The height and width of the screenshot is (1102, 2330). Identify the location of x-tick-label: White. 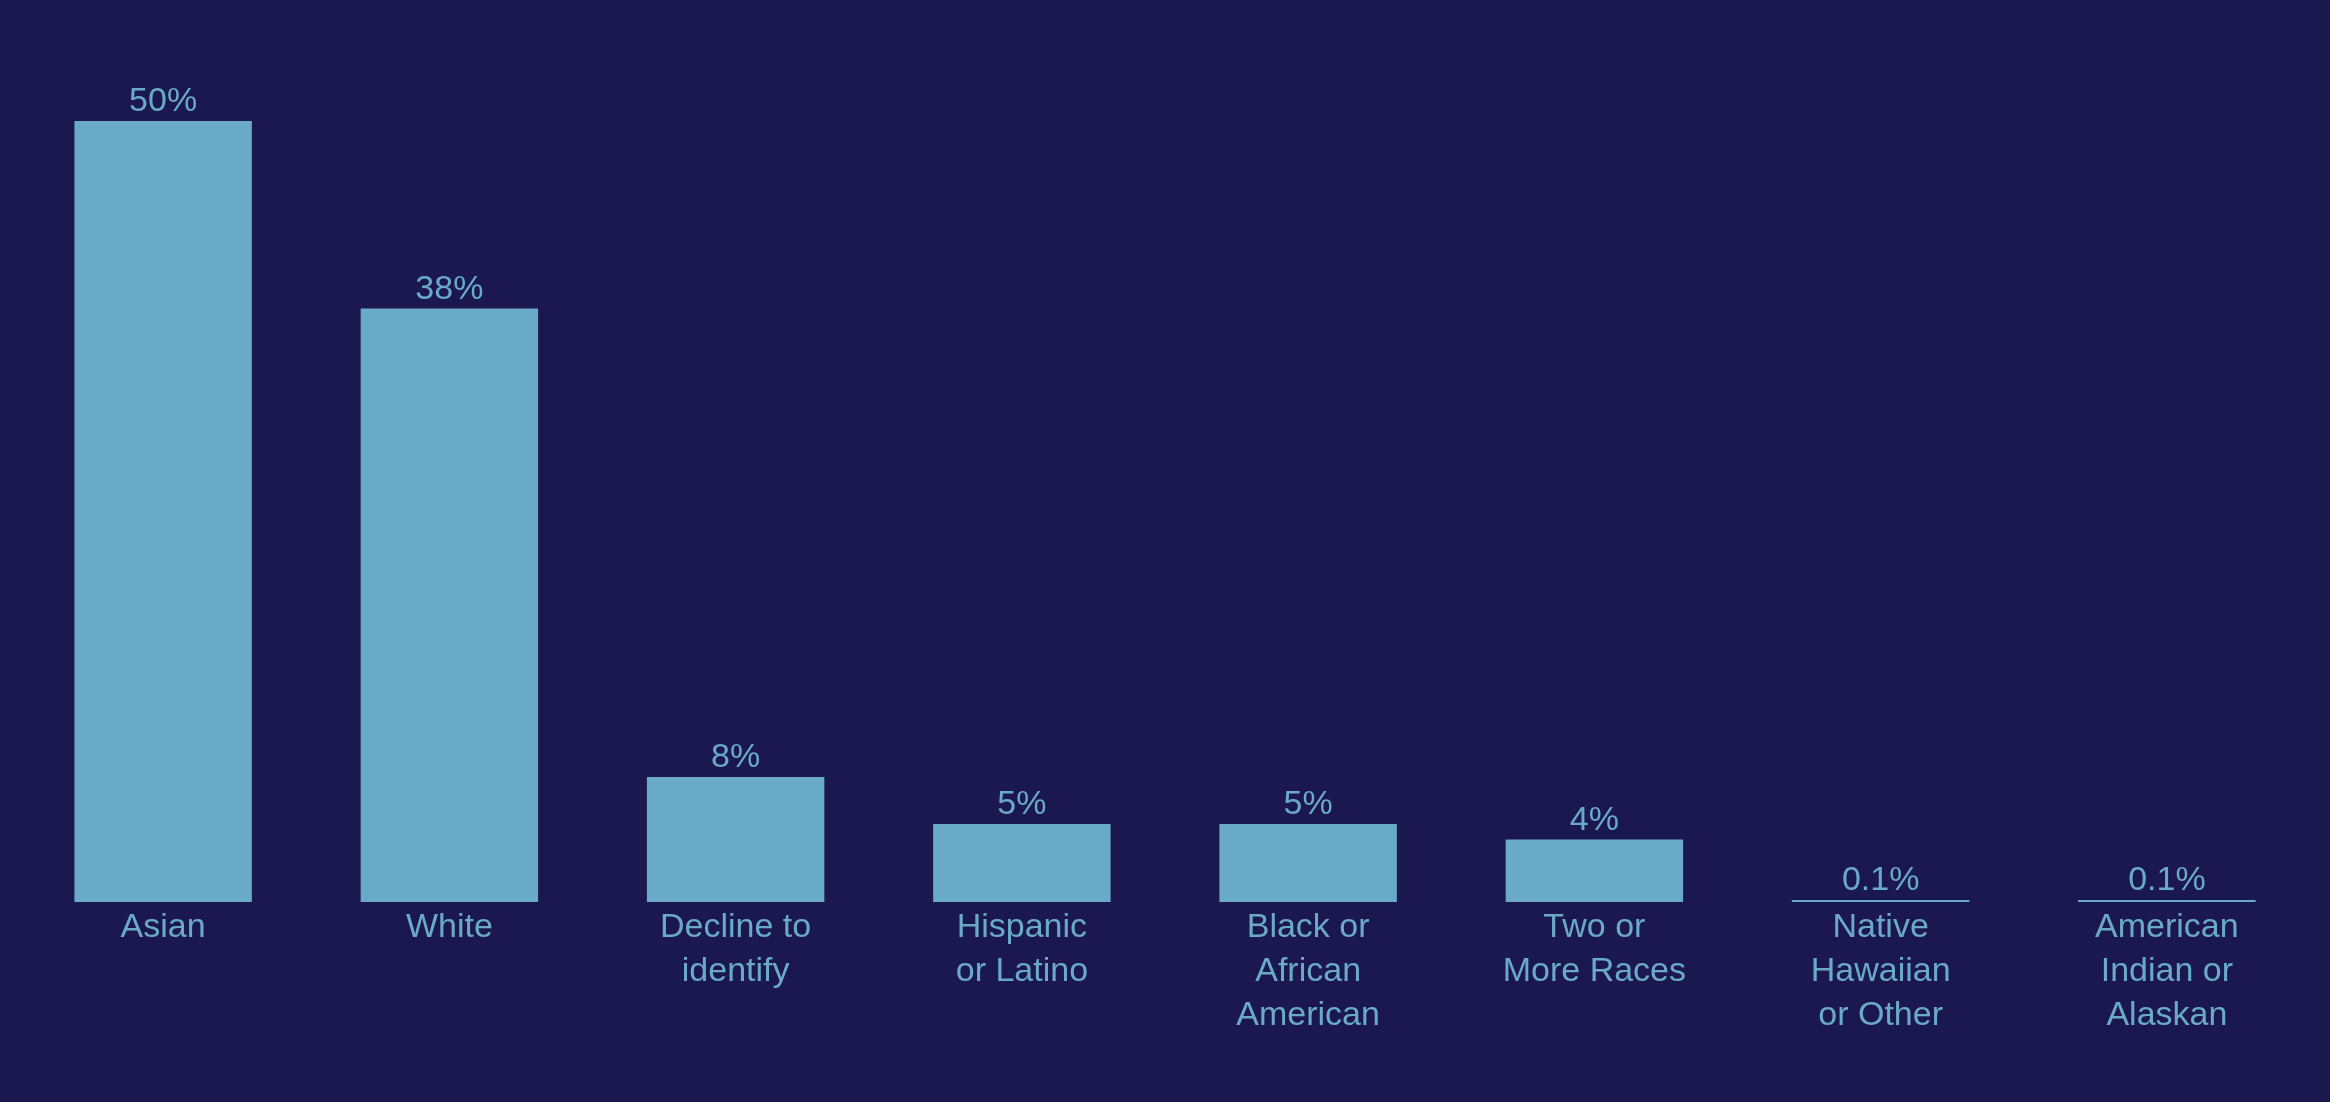
(449, 925).